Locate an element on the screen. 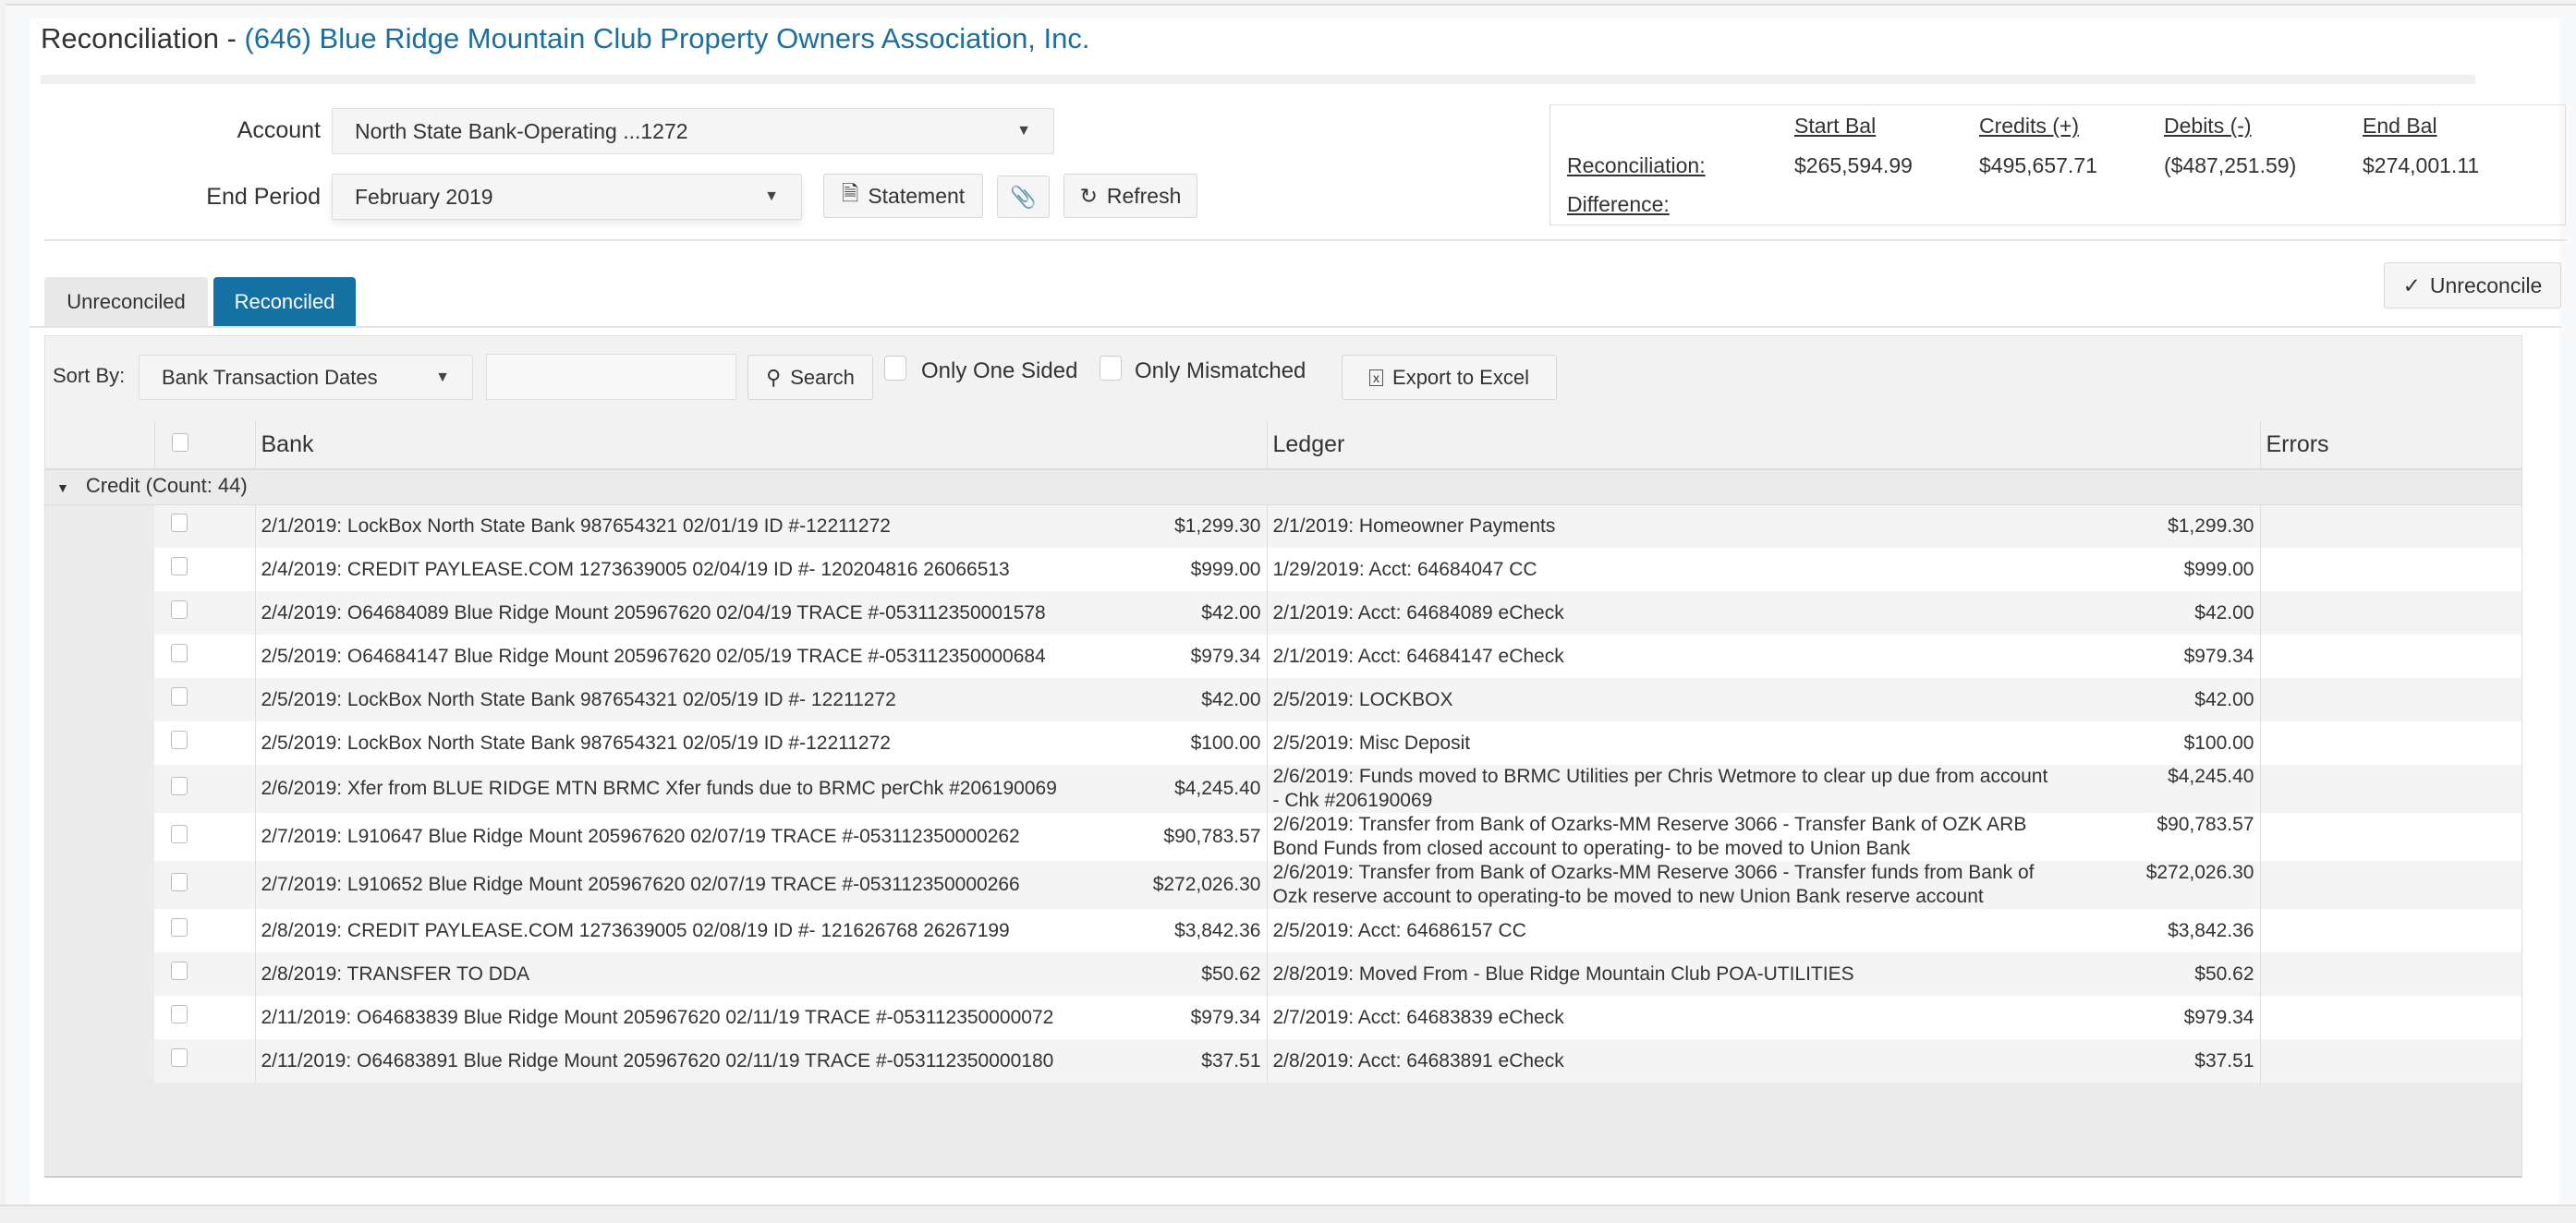 The height and width of the screenshot is (1223, 2576). collapse-triangle-icon: ▼ is located at coordinates (63, 488).